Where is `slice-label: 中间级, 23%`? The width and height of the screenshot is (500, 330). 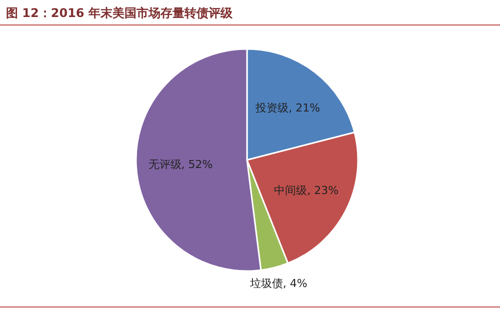
slice-label: 中间级, 23% is located at coordinates (306, 191).